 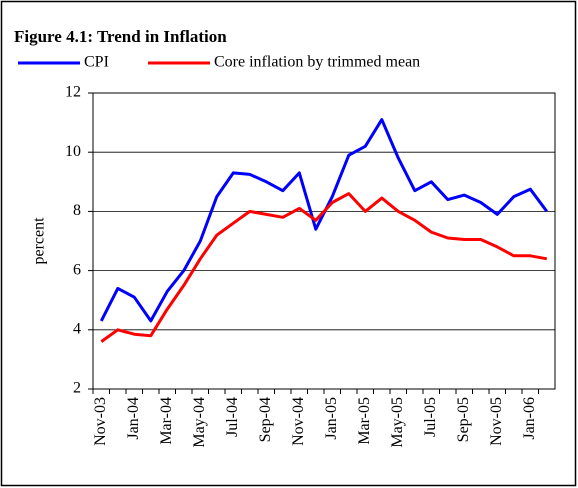 I want to click on chart-title: Figure 4.1: Trend in Inflation, so click(x=120, y=36).